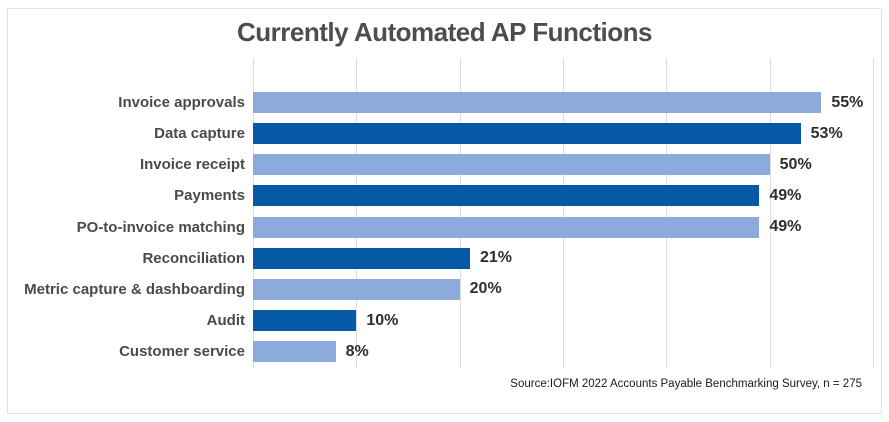  What do you see at coordinates (826, 133) in the screenshot?
I see `value-label: 53%` at bounding box center [826, 133].